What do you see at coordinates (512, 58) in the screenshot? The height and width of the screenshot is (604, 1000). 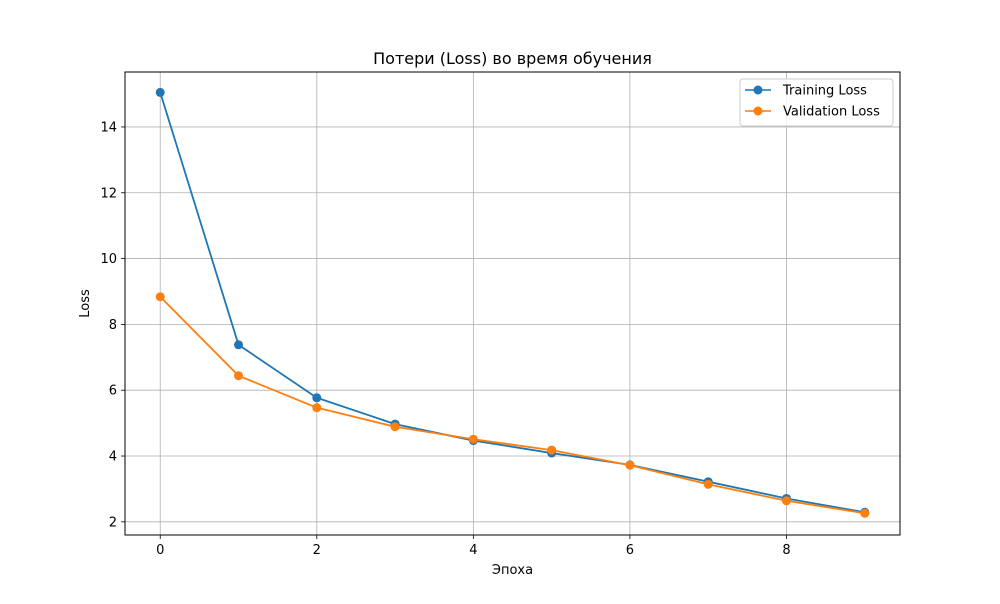 I see `chart-title: Потери (Loss) во время обучения` at bounding box center [512, 58].